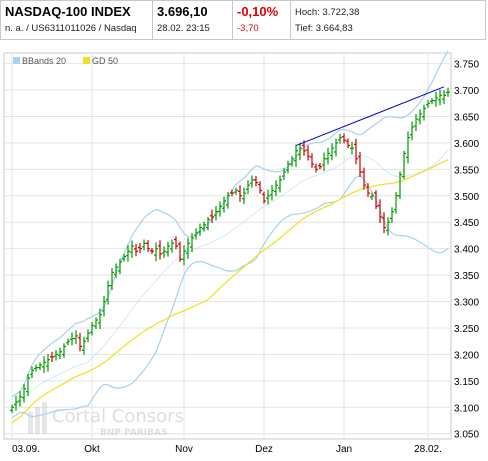 This screenshot has height=461, width=488. What do you see at coordinates (258, 11) in the screenshot?
I see `change-percent: -0,10%` at bounding box center [258, 11].